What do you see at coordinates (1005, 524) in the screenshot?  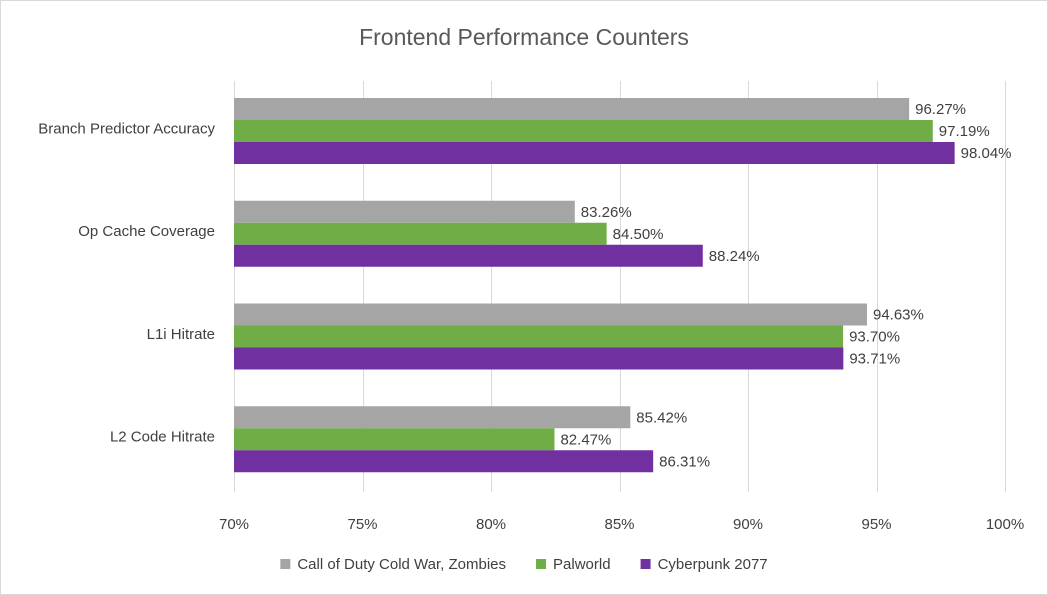 I see `x-tick-label: 100%` at bounding box center [1005, 524].